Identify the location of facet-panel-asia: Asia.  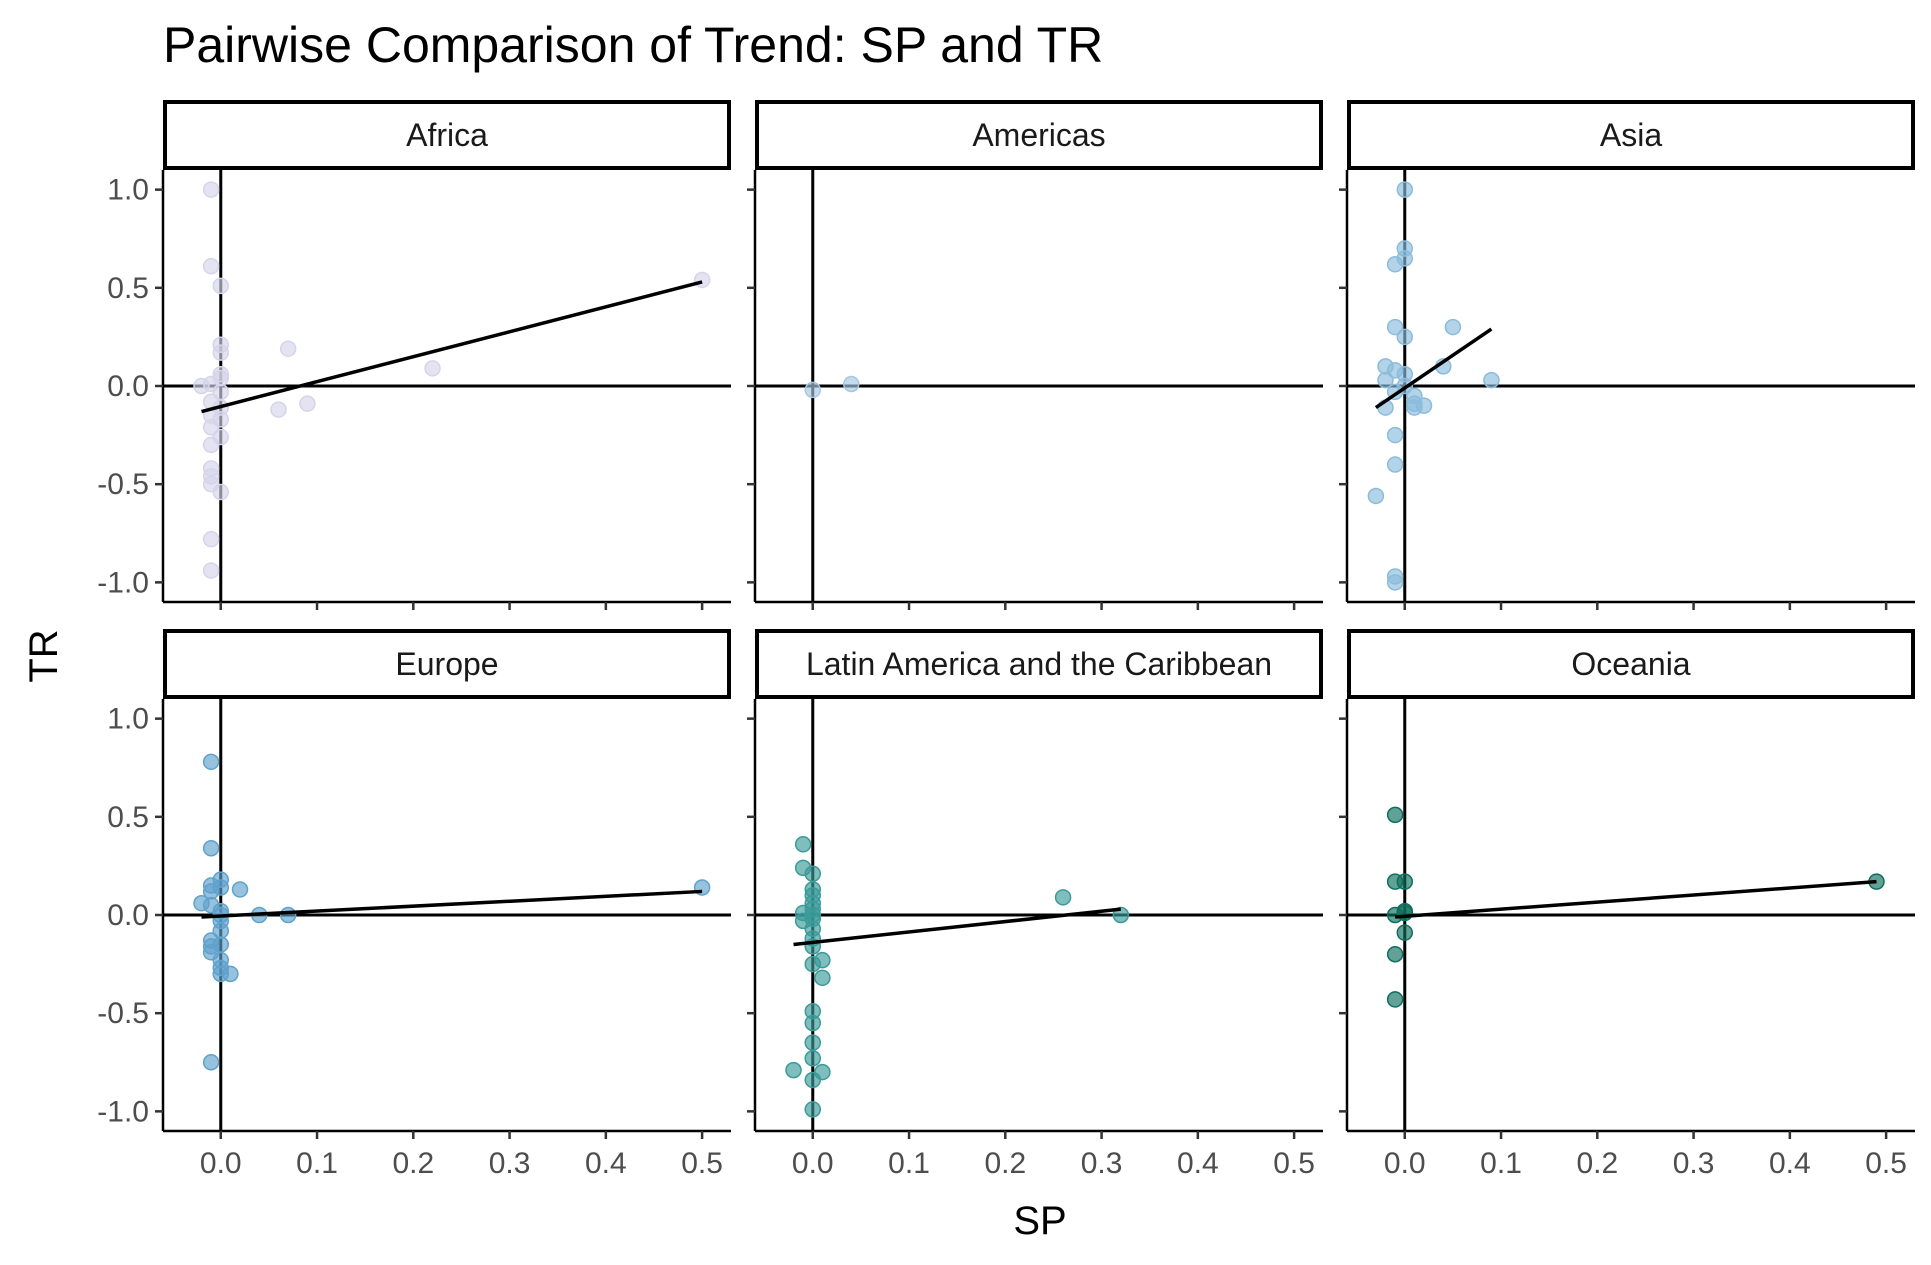
(1627, 355).